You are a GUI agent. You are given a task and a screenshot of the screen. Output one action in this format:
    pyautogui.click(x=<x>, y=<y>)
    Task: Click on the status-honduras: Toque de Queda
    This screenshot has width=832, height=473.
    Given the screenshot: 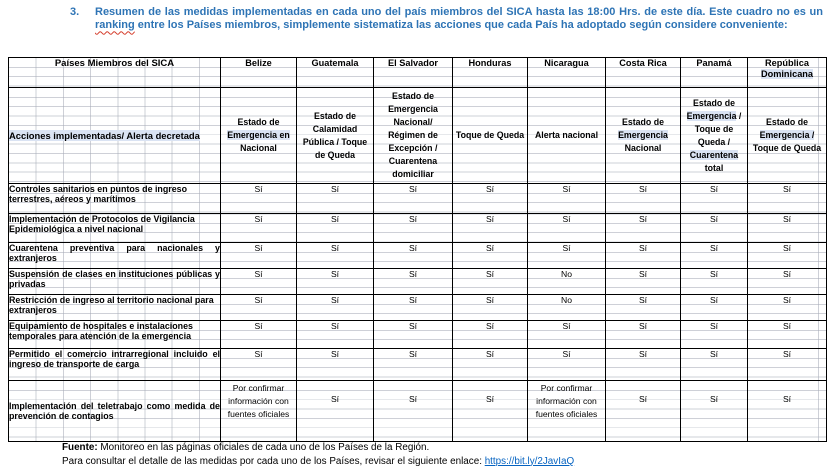 What is the action you would take?
    pyautogui.click(x=490, y=135)
    